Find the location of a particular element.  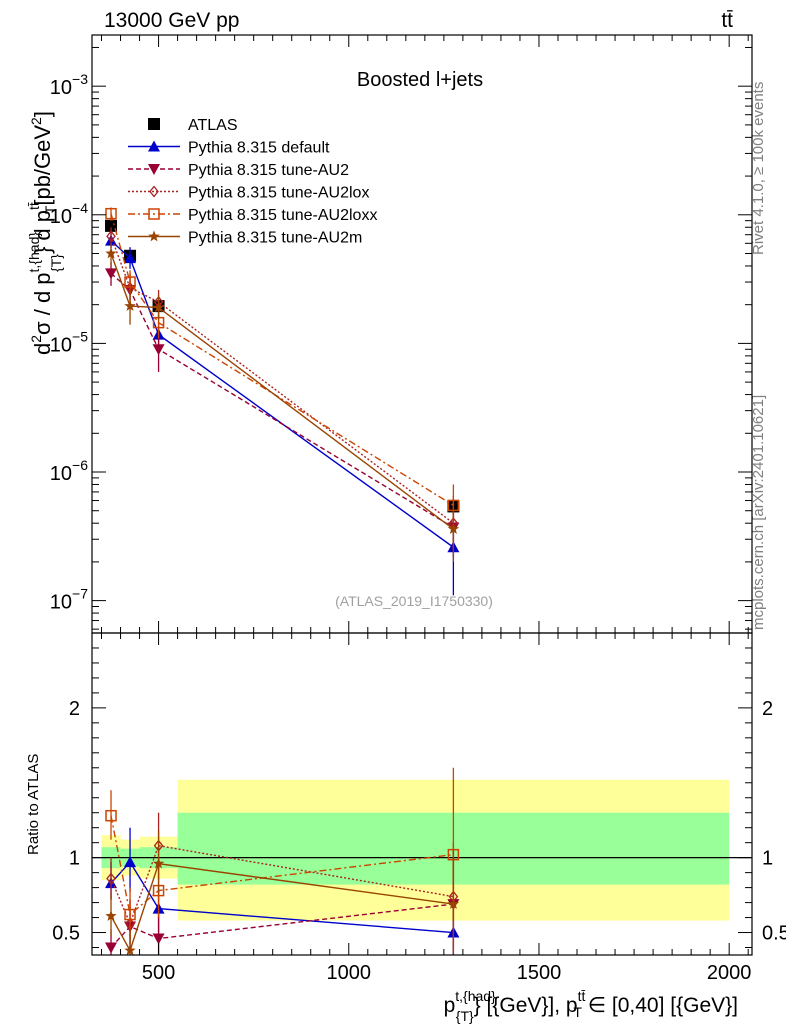

series-line-pythia-8-315-tune-au2lox is located at coordinates (282, 380).